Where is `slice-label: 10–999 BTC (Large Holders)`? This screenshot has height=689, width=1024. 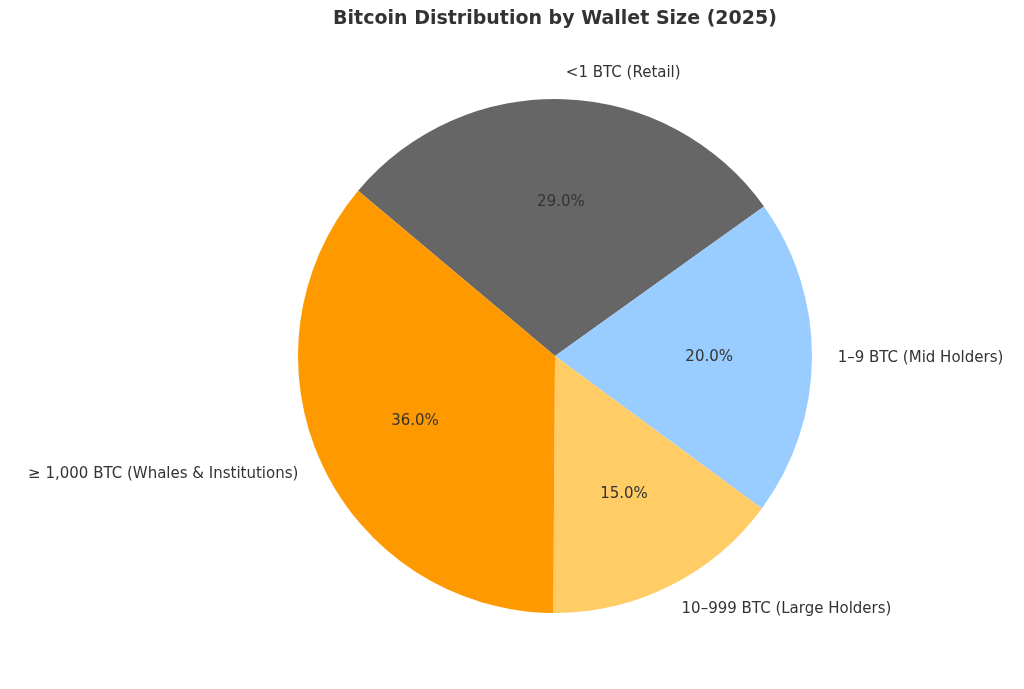 slice-label: 10–999 BTC (Large Holders) is located at coordinates (786, 607).